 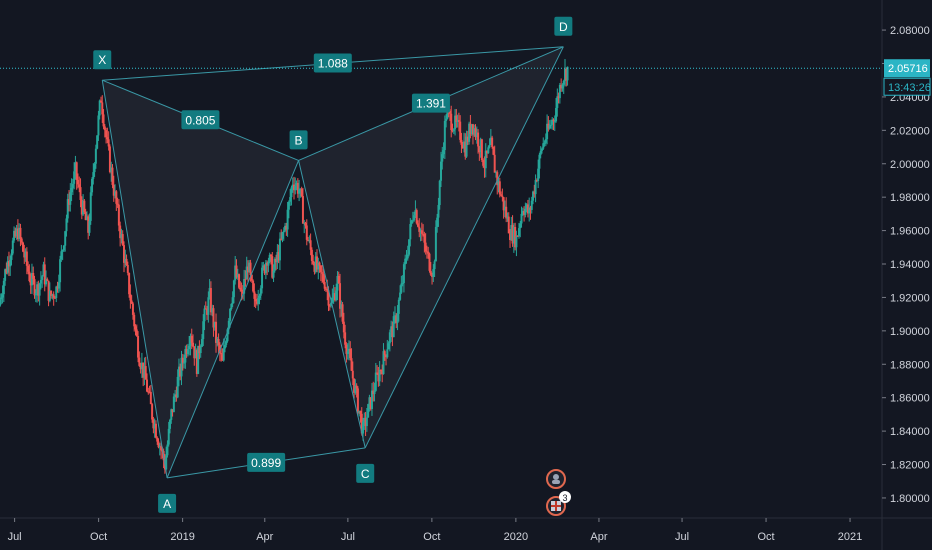 I want to click on pattern-point-B: B, so click(x=298, y=140).